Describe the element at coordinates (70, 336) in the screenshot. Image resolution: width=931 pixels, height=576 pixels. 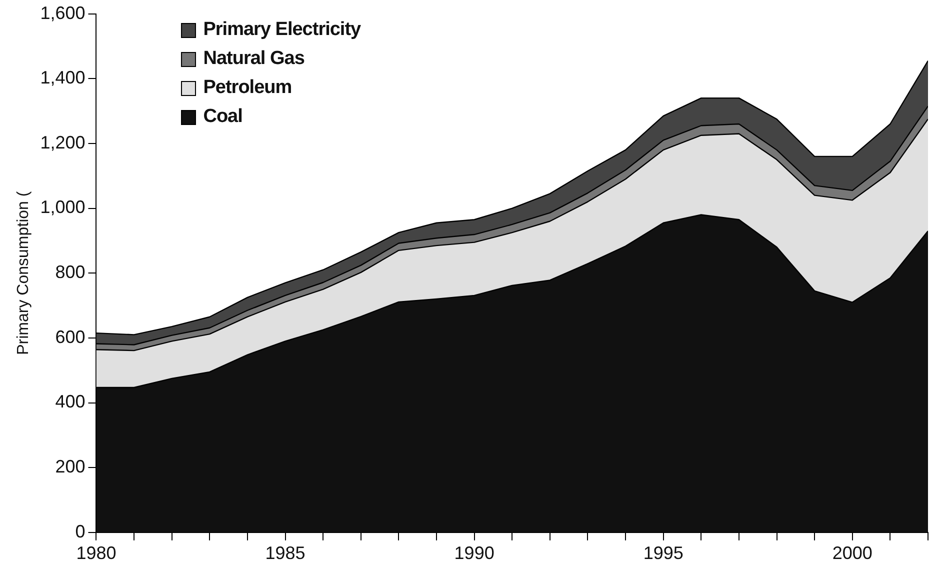
I see `y-tick-label: 600` at that location.